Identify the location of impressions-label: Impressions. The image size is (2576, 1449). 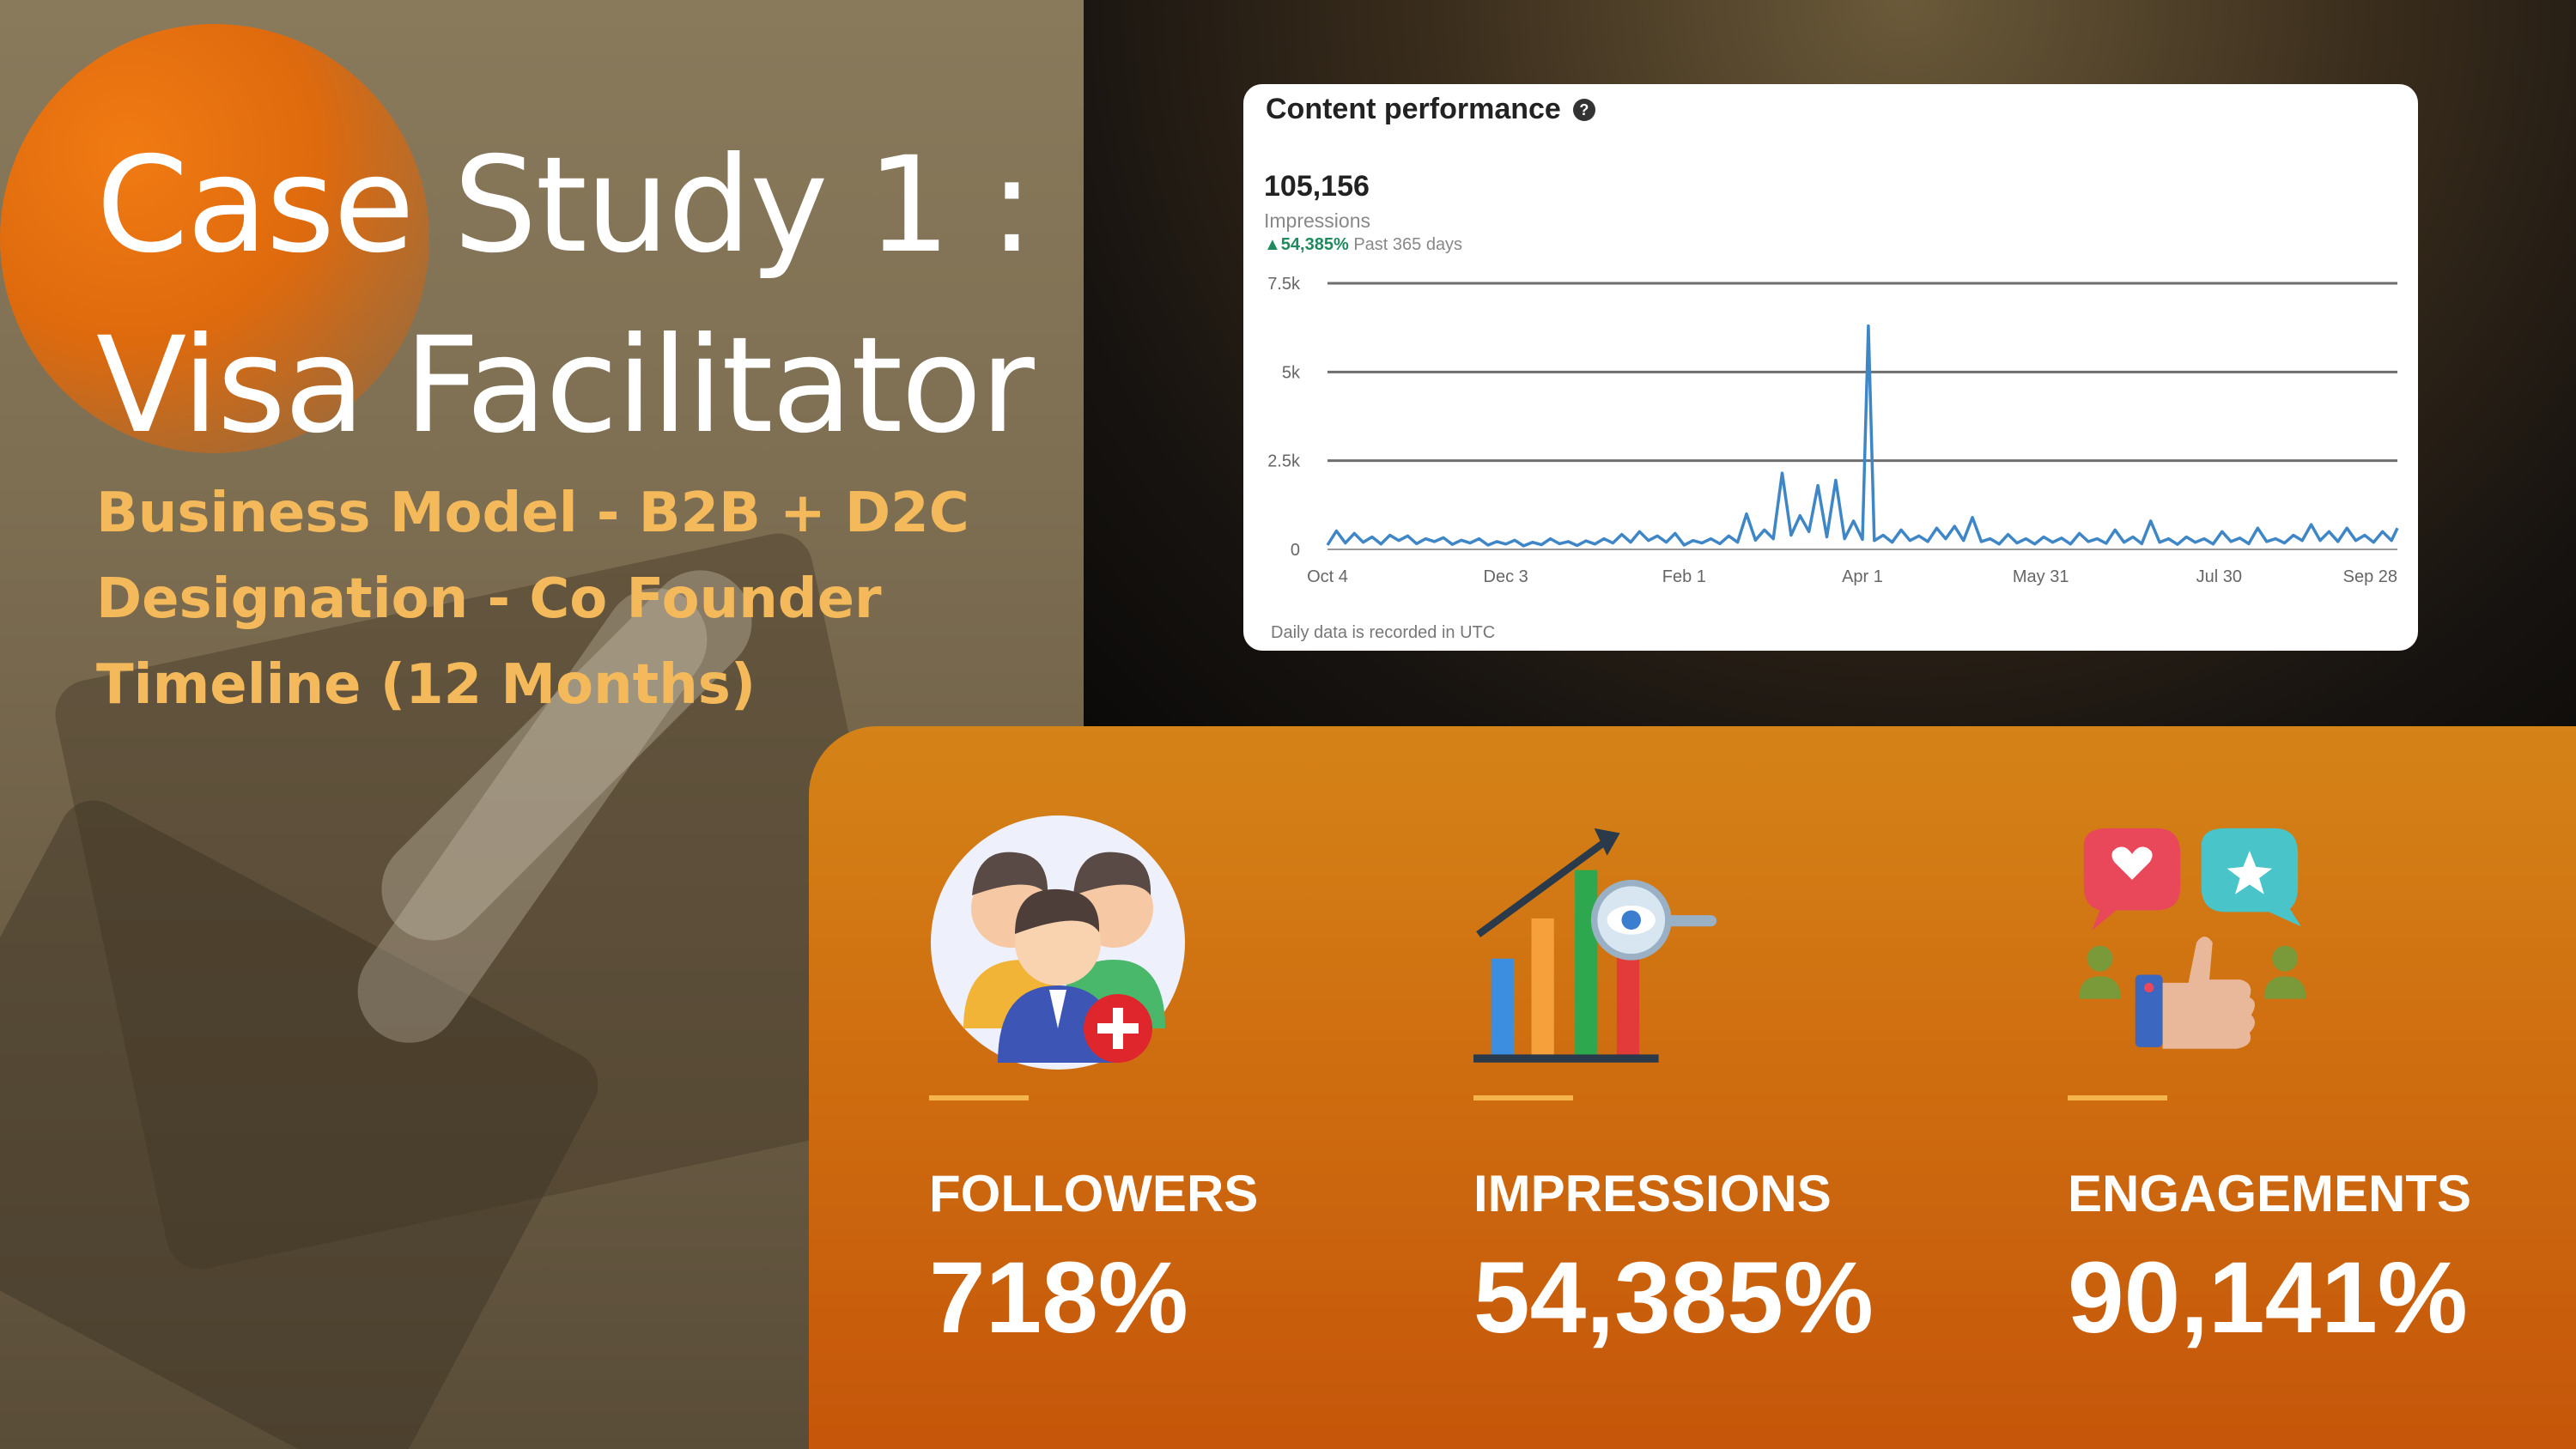
(1317, 220).